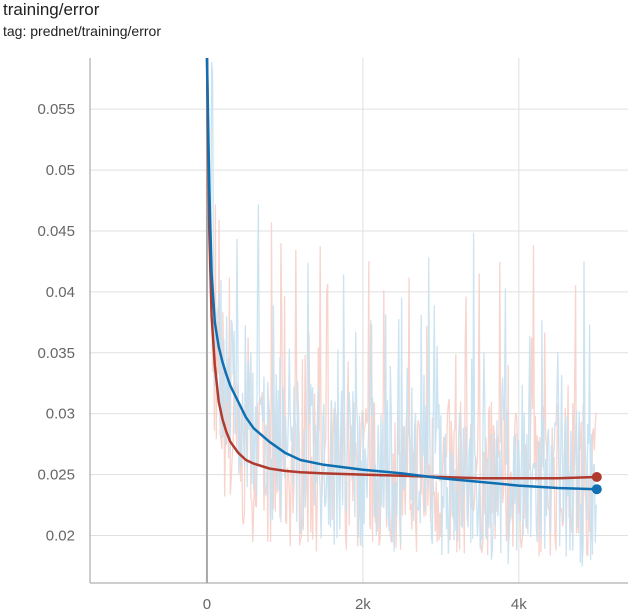 This screenshot has height=616, width=631. I want to click on x-tick-label: 2k, so click(363, 604).